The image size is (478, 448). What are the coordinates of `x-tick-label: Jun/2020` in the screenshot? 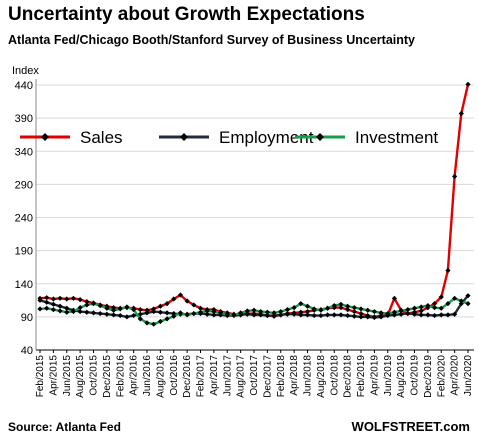 It's located at (468, 376).